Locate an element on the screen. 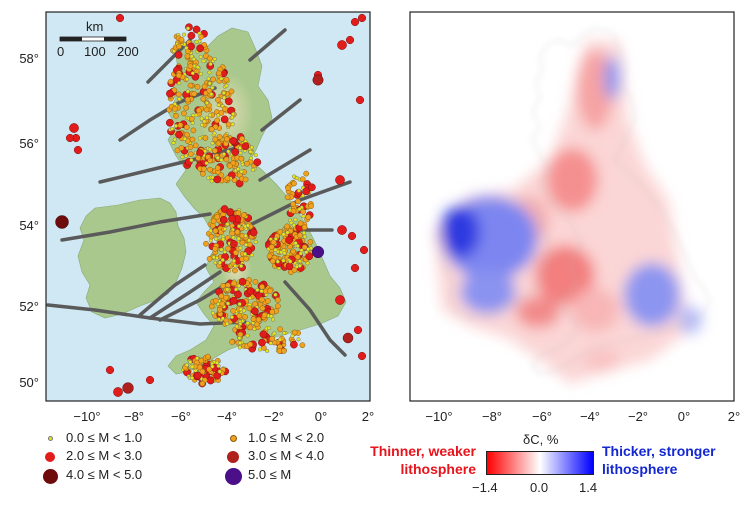 The width and height of the screenshot is (754, 511). lon-label: −6° is located at coordinates (181, 416).